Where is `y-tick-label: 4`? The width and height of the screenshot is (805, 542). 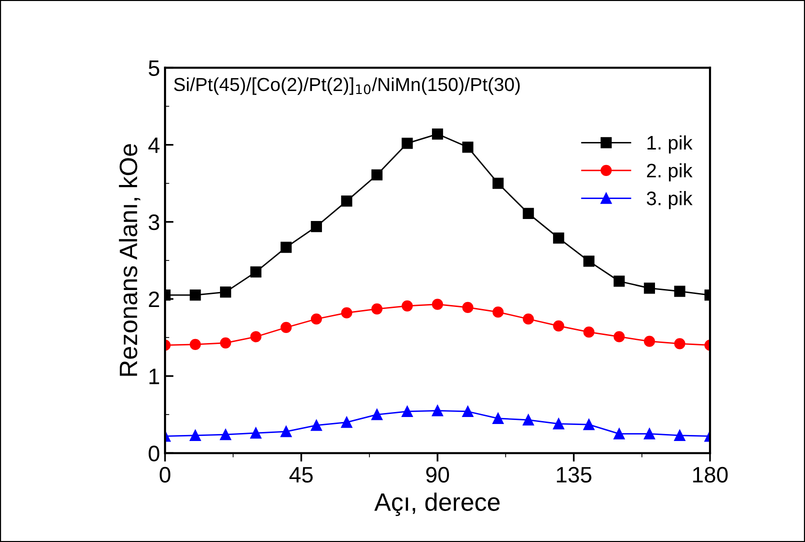 y-tick-label: 4 is located at coordinates (154, 145).